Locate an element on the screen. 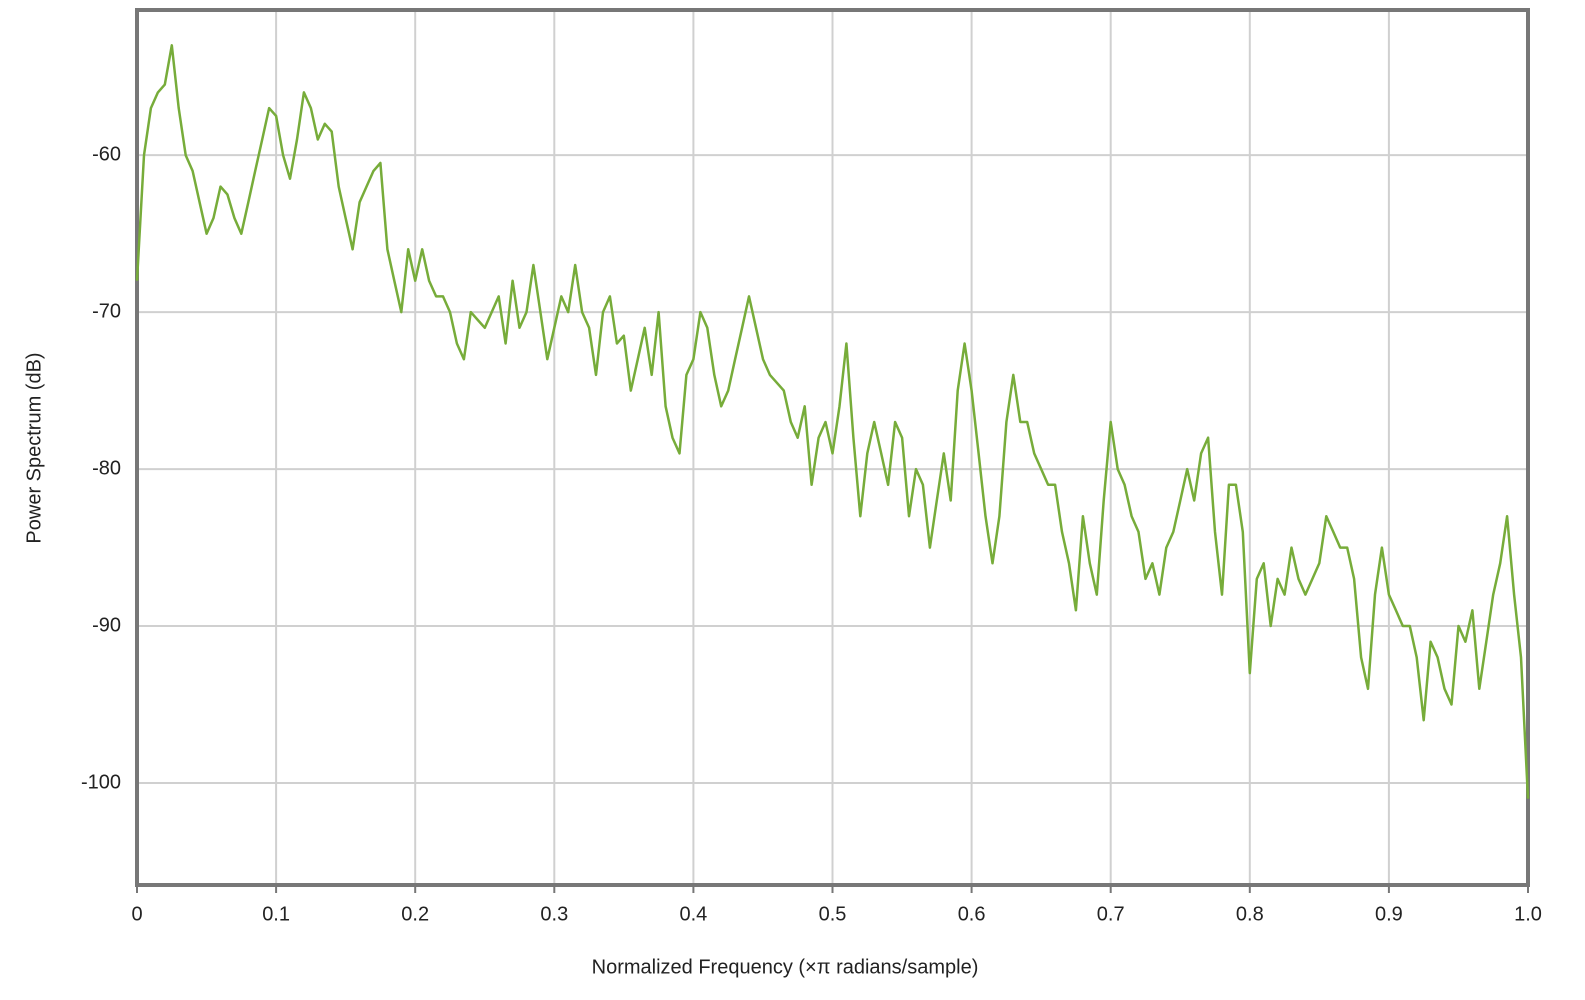 Image resolution: width=1585 pixels, height=1000 pixels. x-axis-label: Normalized Frequency (×π radians/sample) is located at coordinates (785, 967).